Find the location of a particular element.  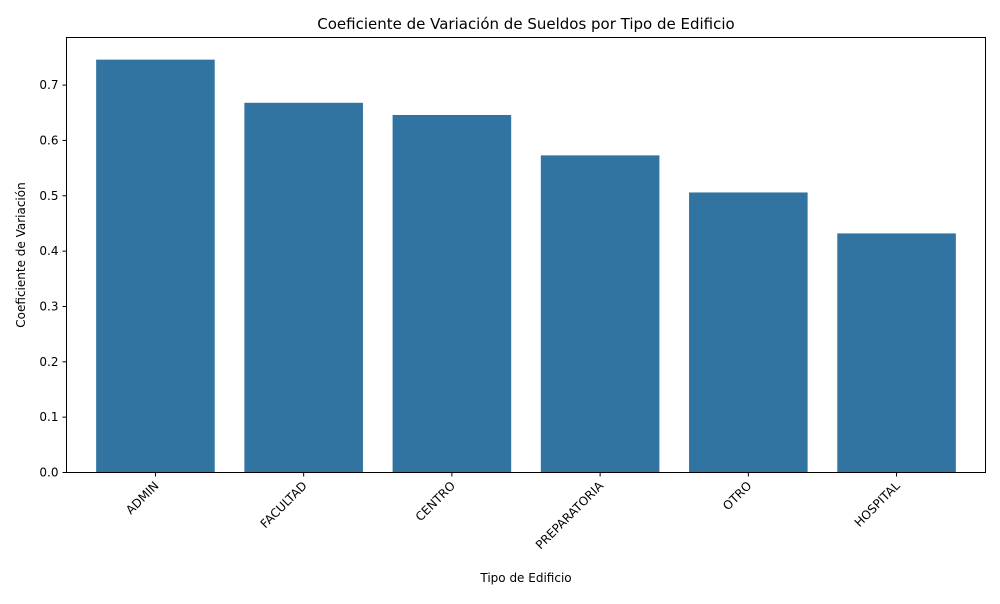

y-tick-label: 0.2 is located at coordinates (48, 362).